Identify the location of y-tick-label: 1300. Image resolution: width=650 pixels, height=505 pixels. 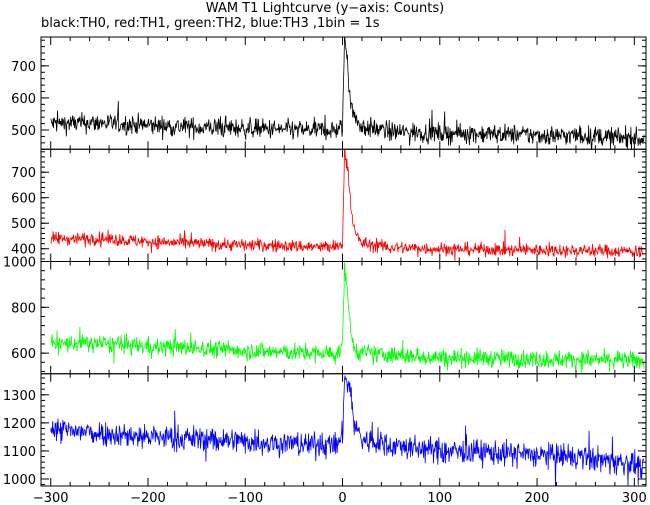
(19, 396).